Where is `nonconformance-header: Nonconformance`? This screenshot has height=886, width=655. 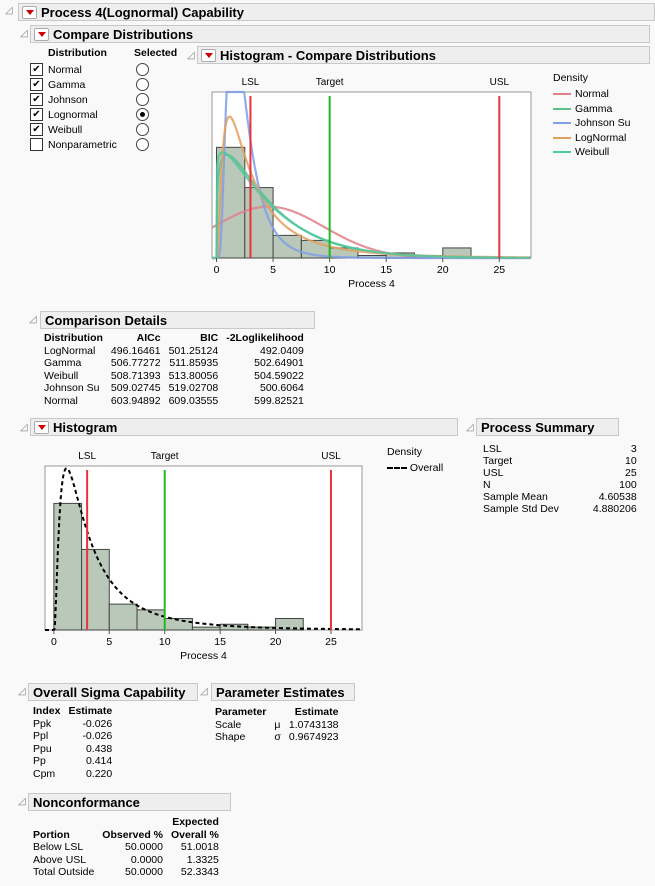
nonconformance-header: Nonconformance is located at coordinates (129, 802).